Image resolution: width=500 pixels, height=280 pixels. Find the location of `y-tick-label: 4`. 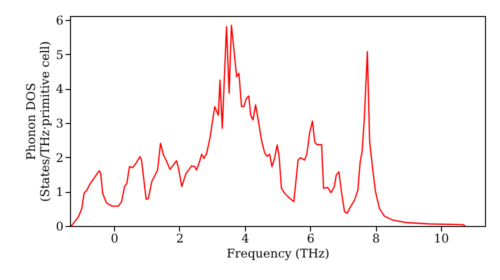

y-tick-label: 4 is located at coordinates (60, 89).